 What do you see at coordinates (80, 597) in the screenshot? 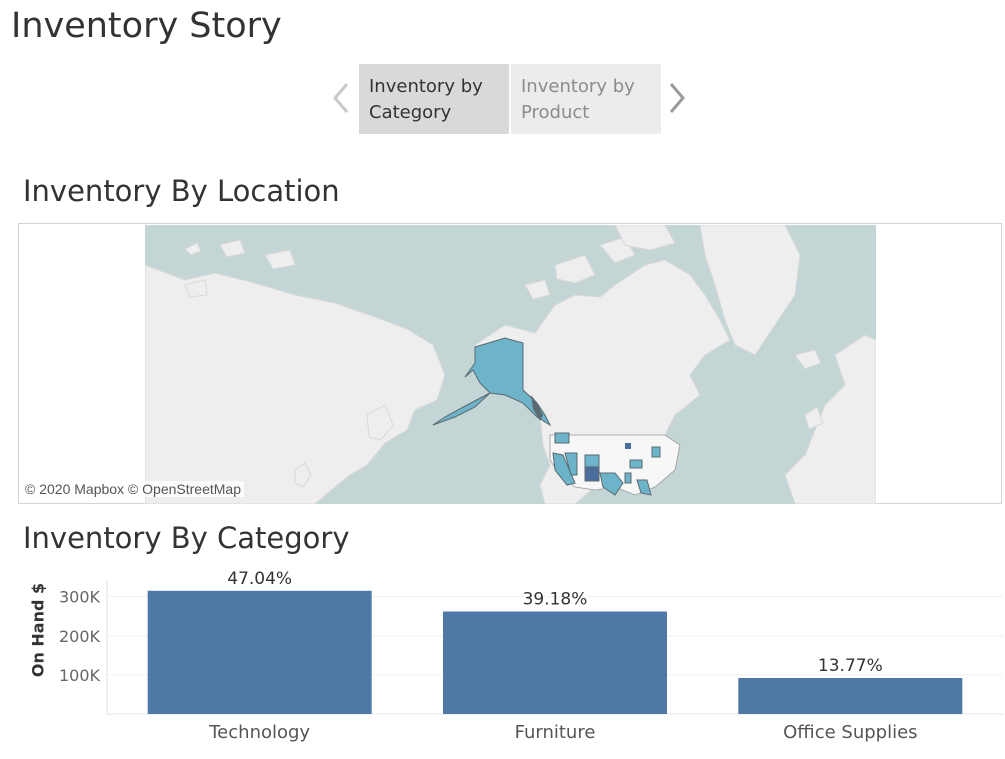
I see `y-tick-label: 300K` at bounding box center [80, 597].